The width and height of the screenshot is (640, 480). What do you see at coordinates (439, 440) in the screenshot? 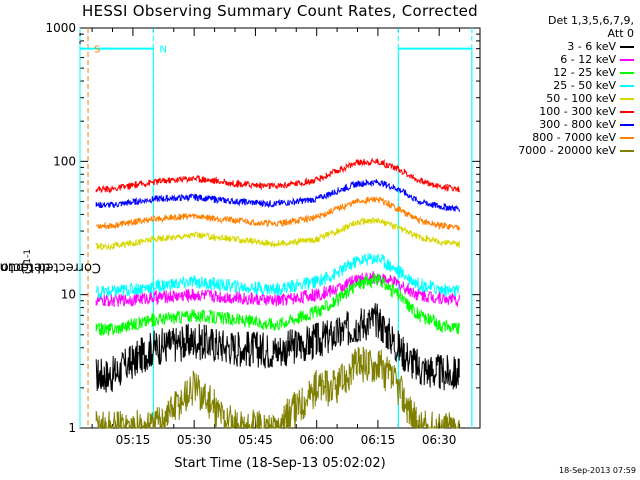
I see `x-tick-label: 06:30` at bounding box center [439, 440].